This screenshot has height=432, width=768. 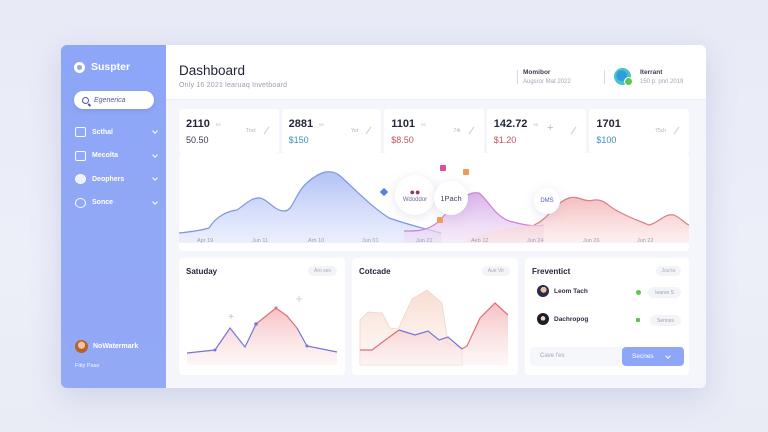 What do you see at coordinates (547, 82) in the screenshot?
I see `header-info-subtitle: Augsror Mat 2022` at bounding box center [547, 82].